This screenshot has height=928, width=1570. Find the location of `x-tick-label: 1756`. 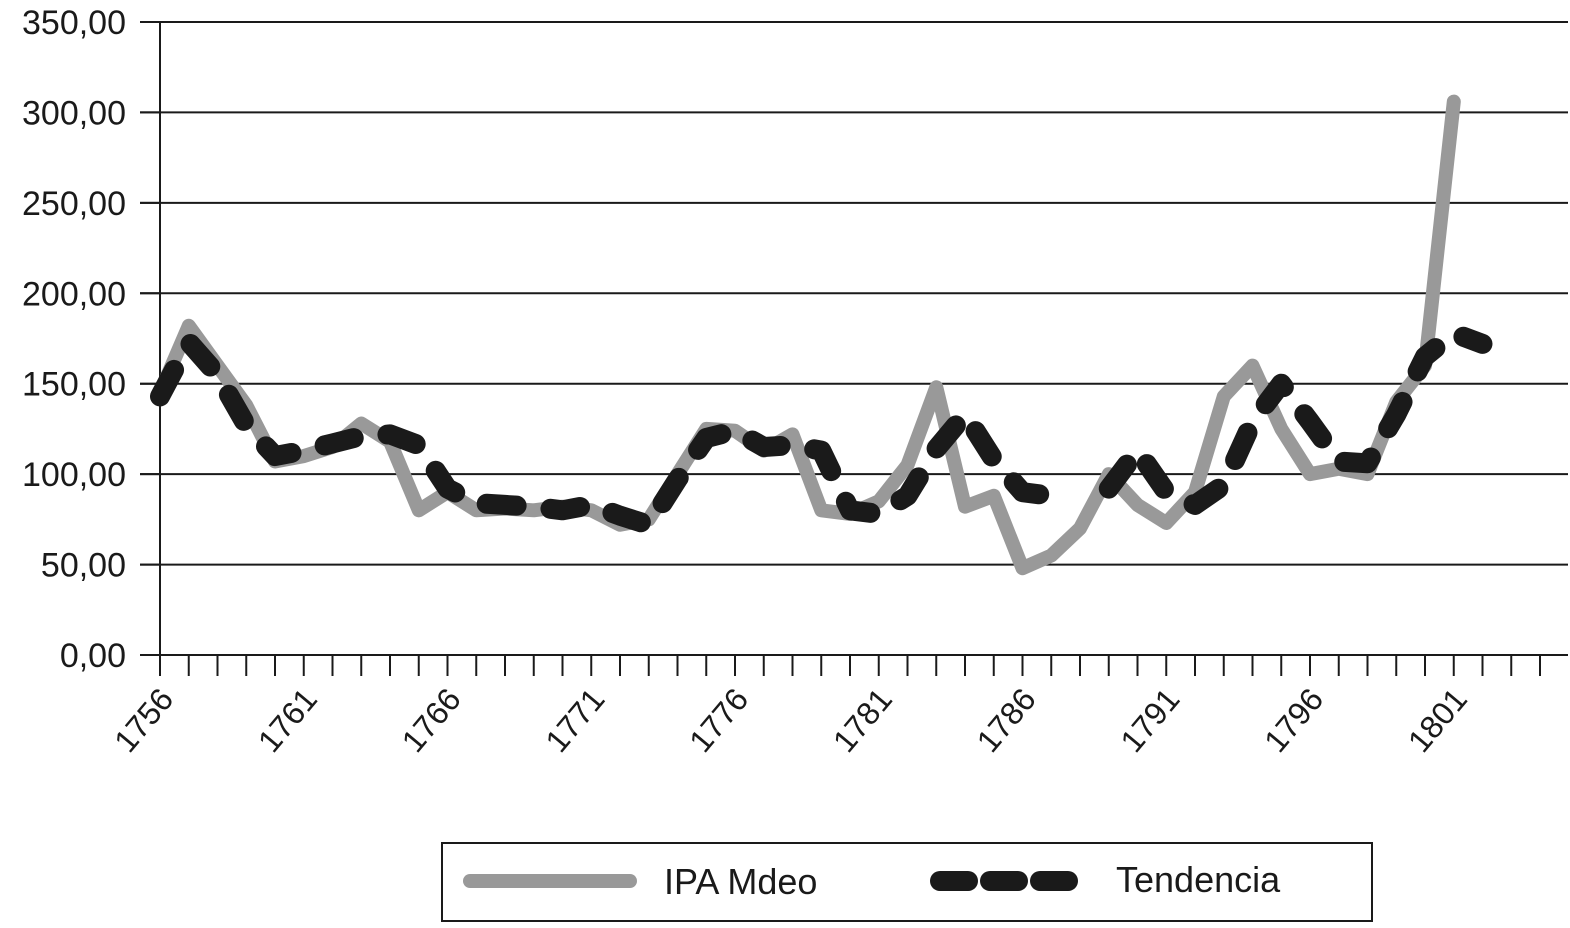

x-tick-label: 1756 is located at coordinates (143, 720).